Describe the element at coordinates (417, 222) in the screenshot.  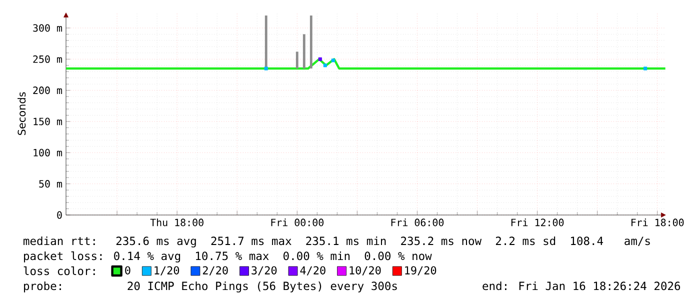
I see `x-tick-label: Fri 06:00` at that location.